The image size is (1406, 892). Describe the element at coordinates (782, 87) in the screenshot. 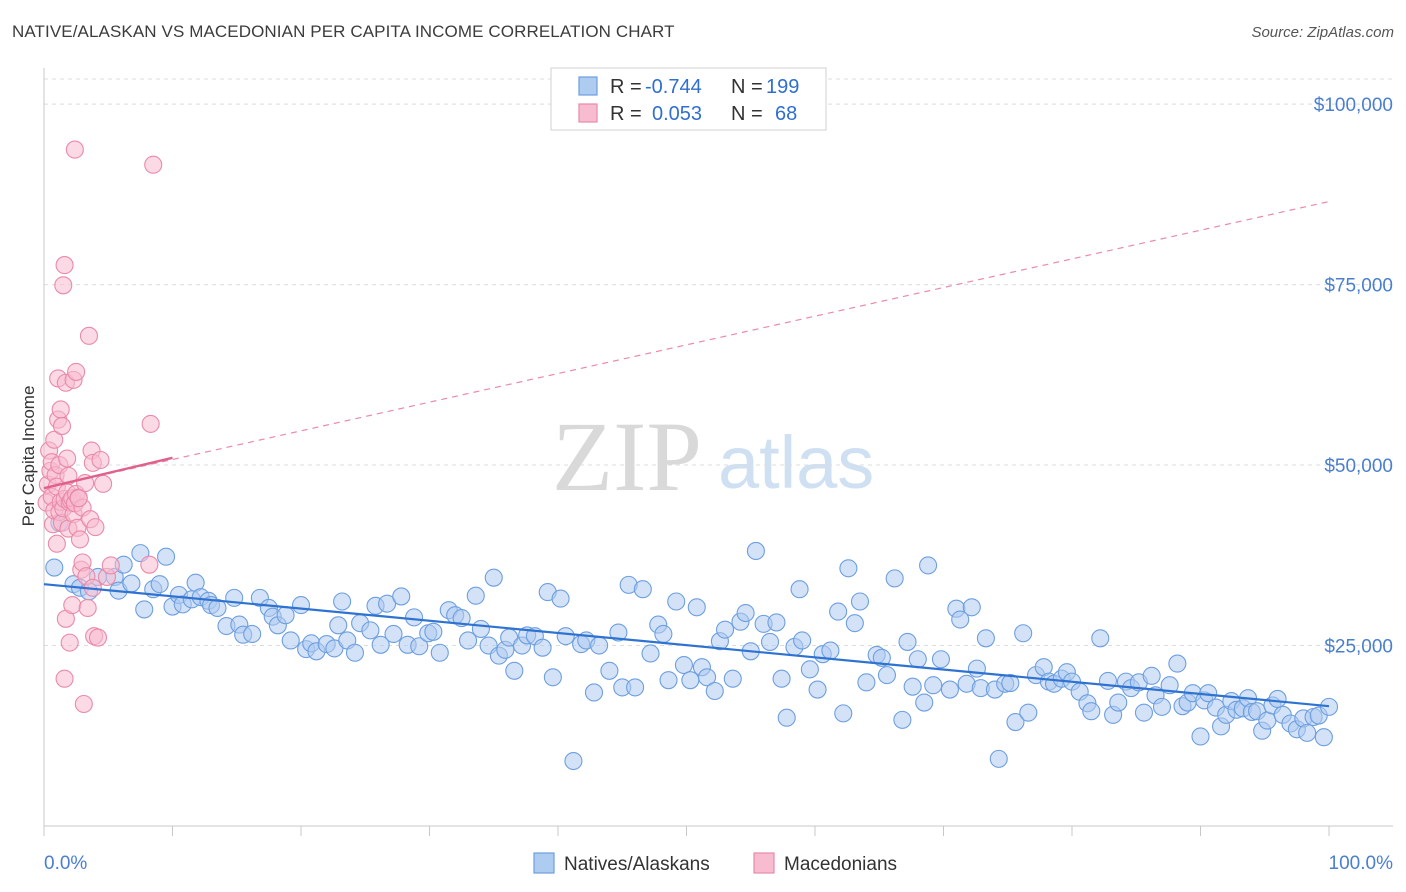

I see `legend-n-value-natives: 199` at that location.